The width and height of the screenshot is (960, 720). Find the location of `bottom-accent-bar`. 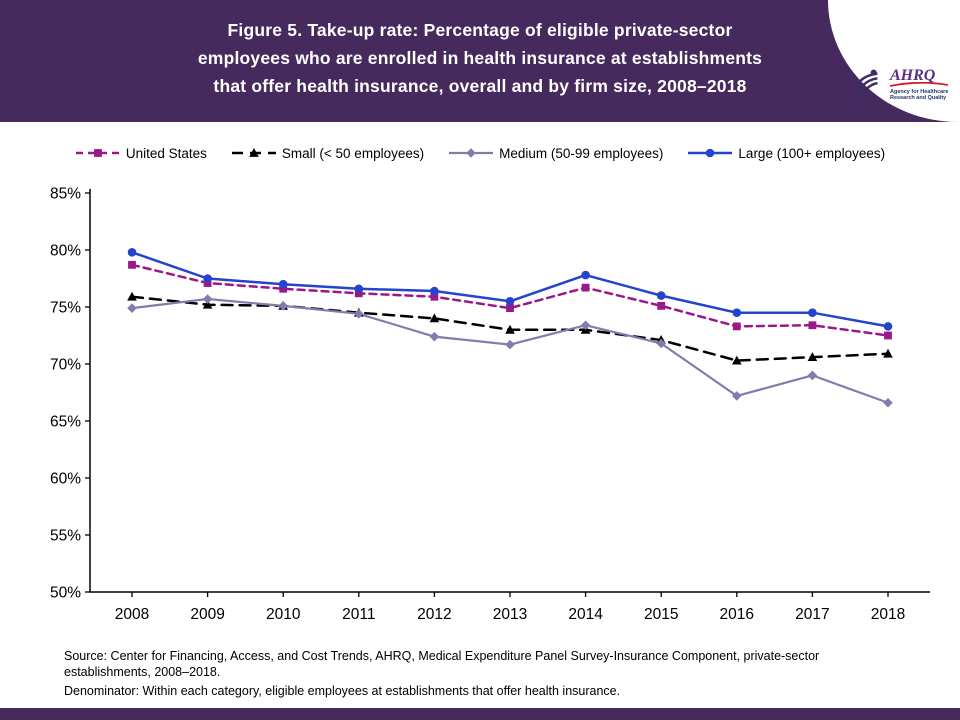

bottom-accent-bar is located at coordinates (480, 714).